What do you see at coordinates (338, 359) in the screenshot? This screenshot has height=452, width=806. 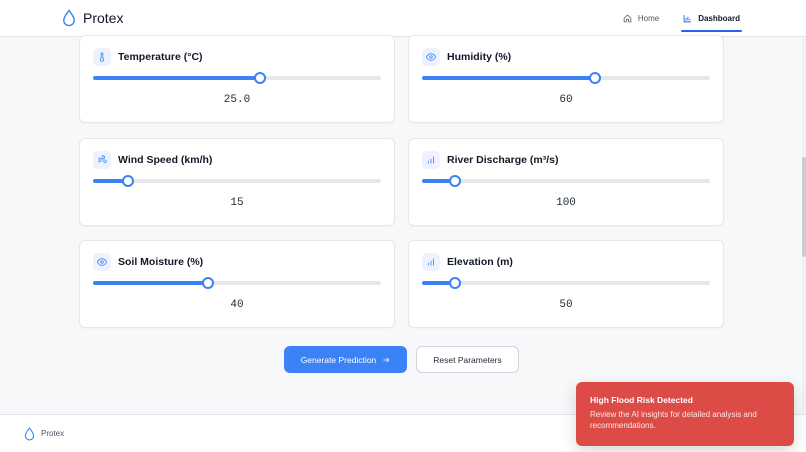 I see `generate-prediction-label: Generate Prediction` at bounding box center [338, 359].